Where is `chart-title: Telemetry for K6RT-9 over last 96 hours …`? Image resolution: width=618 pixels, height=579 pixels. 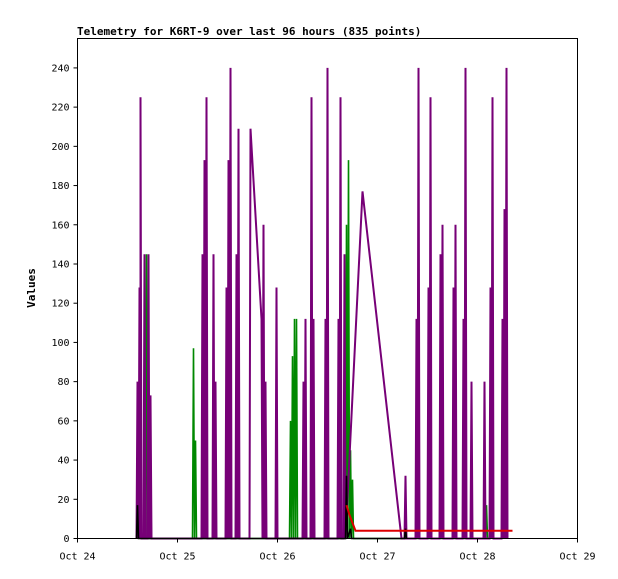
chart-title: Telemetry for K6RT-9 over last 96 hours … is located at coordinates (249, 31).